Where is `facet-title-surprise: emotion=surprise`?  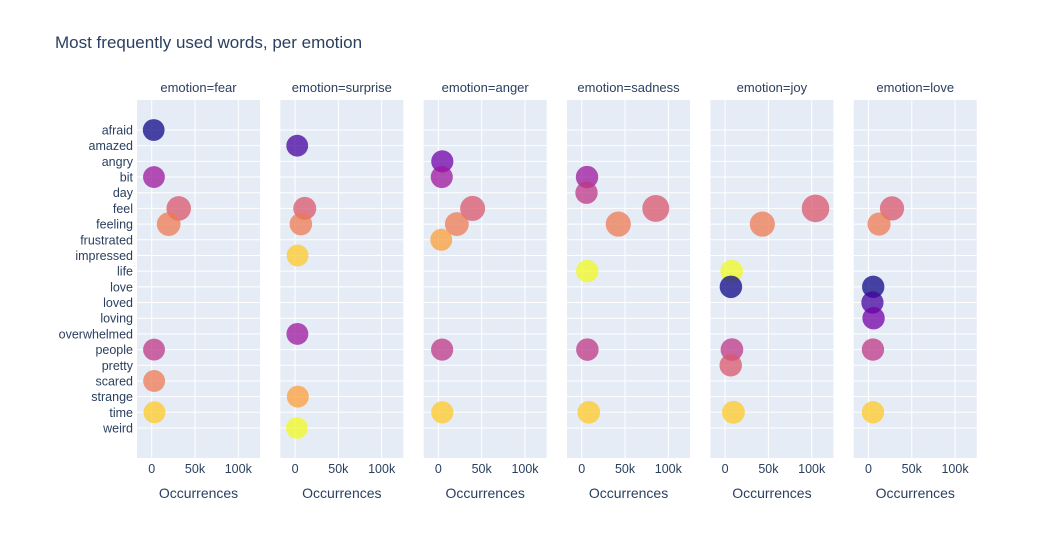 facet-title-surprise: emotion=surprise is located at coordinates (342, 87).